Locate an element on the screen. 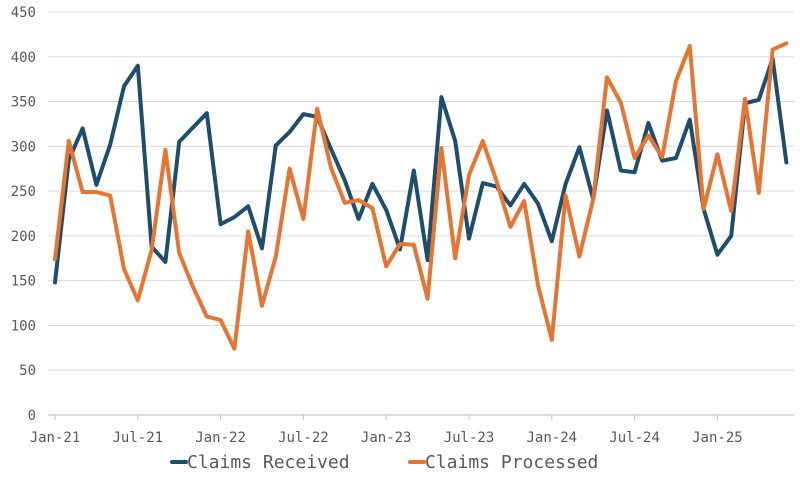 The width and height of the screenshot is (800, 481). x-tick-label: Jul-21 is located at coordinates (138, 438).